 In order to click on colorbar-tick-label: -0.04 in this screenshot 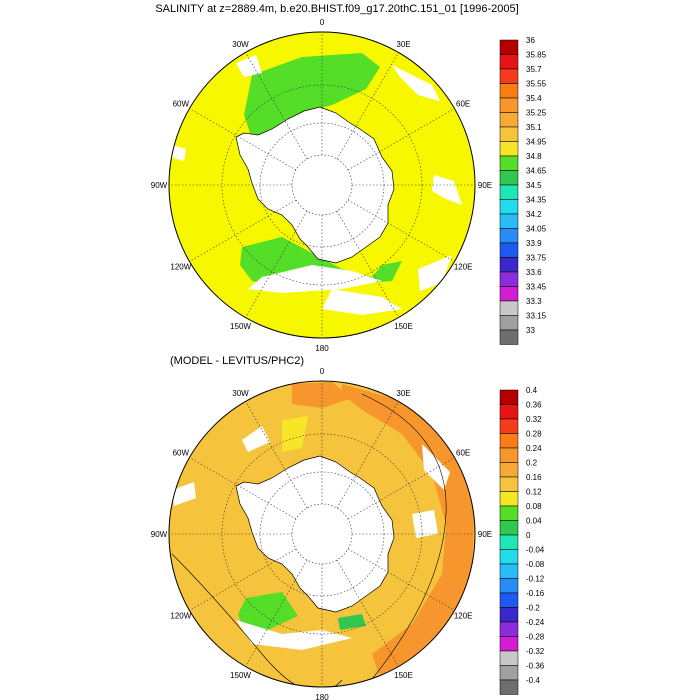, I will do `click(535, 550)`.